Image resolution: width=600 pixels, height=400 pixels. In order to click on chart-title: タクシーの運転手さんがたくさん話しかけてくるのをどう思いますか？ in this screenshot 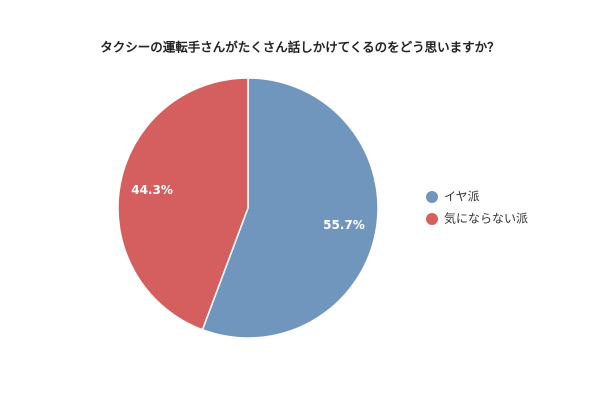, I will do `click(299, 47)`.